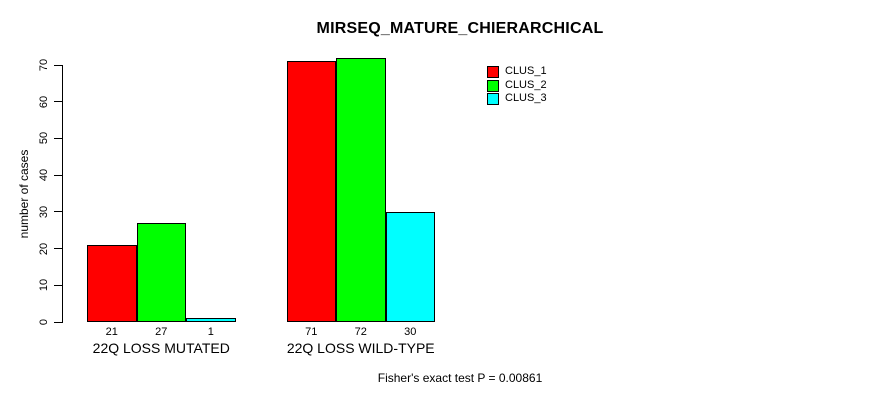  Describe the element at coordinates (311, 191) in the screenshot. I see `bar-clus_1-group2` at that location.